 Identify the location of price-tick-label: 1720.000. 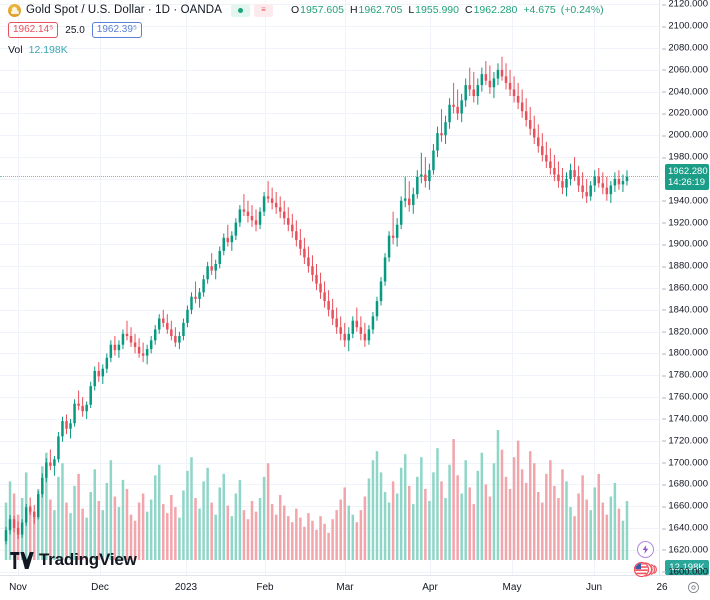
(685, 440).